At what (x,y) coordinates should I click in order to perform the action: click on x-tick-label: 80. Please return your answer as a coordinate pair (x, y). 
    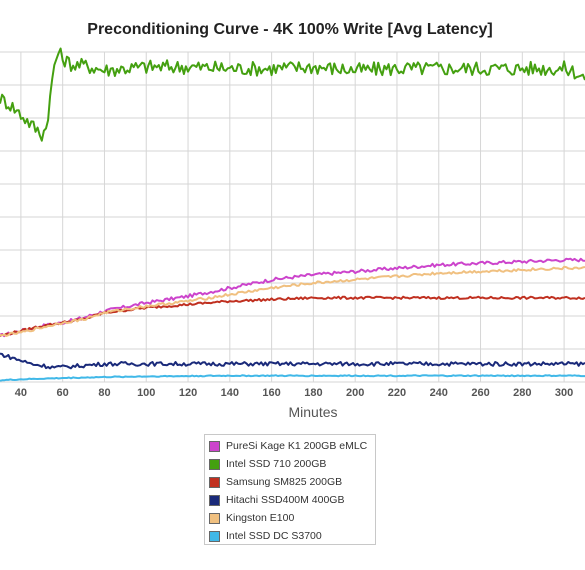
    Looking at the image, I should click on (104, 393).